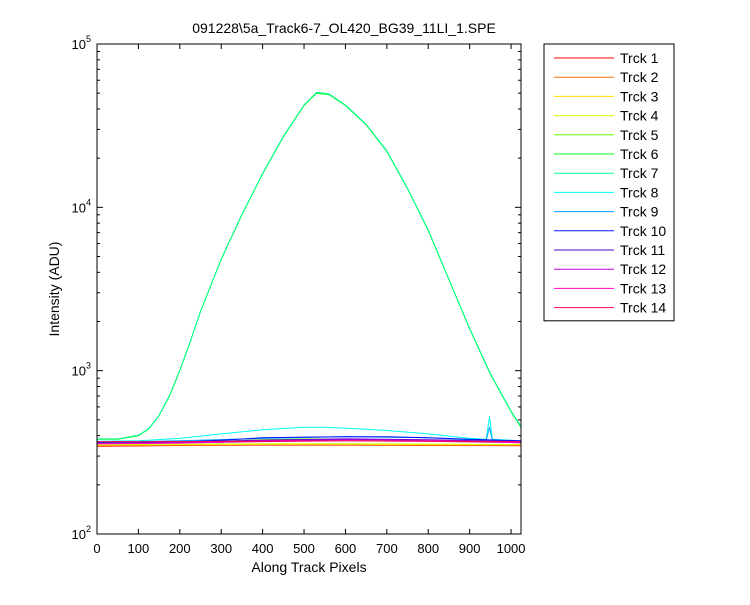 This screenshot has width=750, height=605. Describe the element at coordinates (308, 567) in the screenshot. I see `x-axis-label: Along Track Pixels` at that location.